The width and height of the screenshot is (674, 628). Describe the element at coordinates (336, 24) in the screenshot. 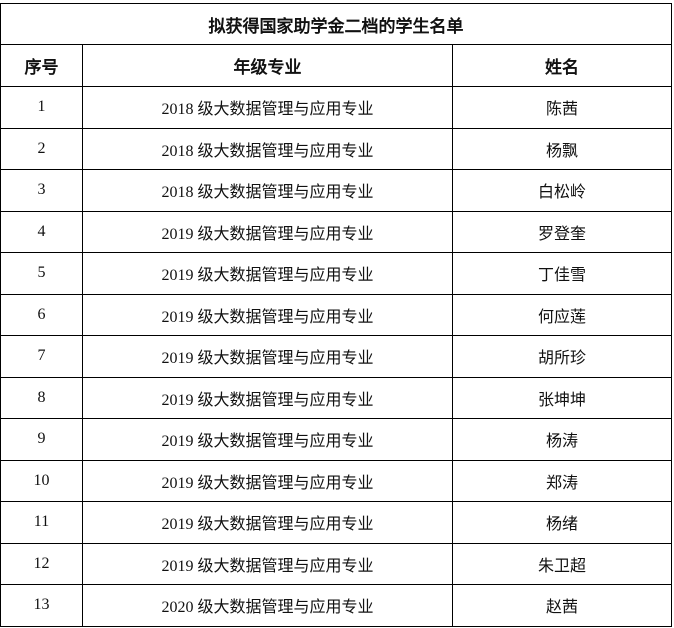

I see `table-title: 拟获得国家助学金二档的学生名单` at that location.